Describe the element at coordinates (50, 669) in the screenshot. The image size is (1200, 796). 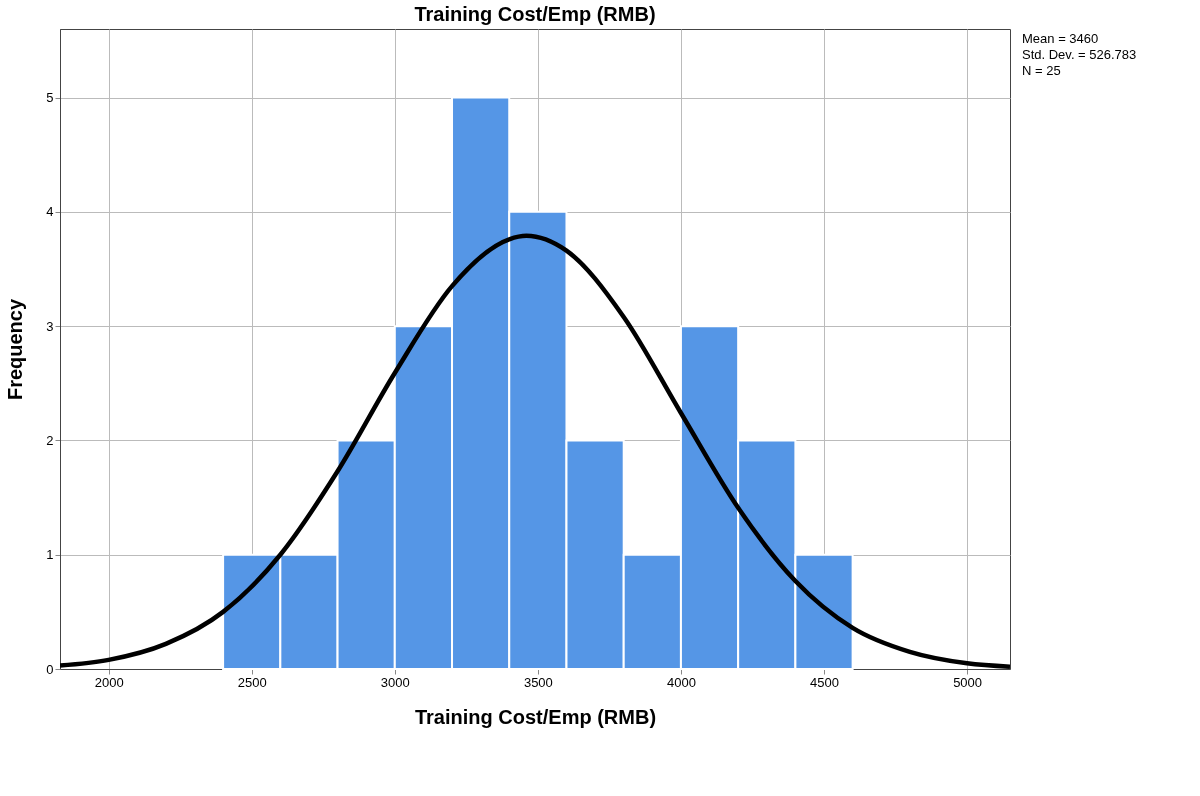
I see `y-tick-label: 0` at that location.